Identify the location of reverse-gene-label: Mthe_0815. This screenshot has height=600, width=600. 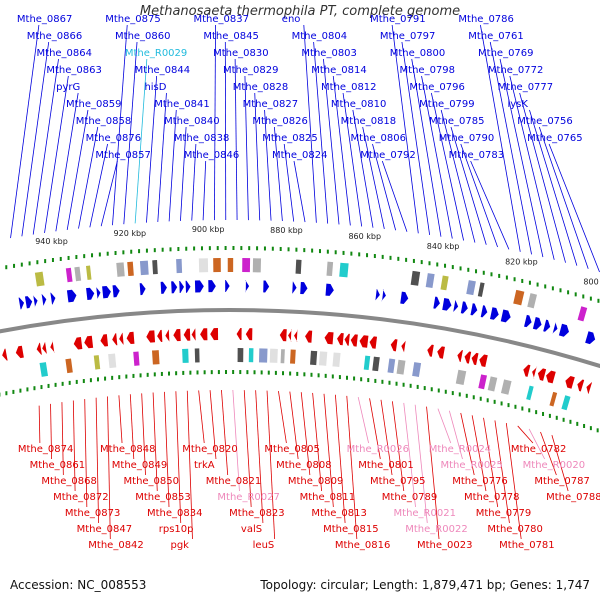
(351, 529).